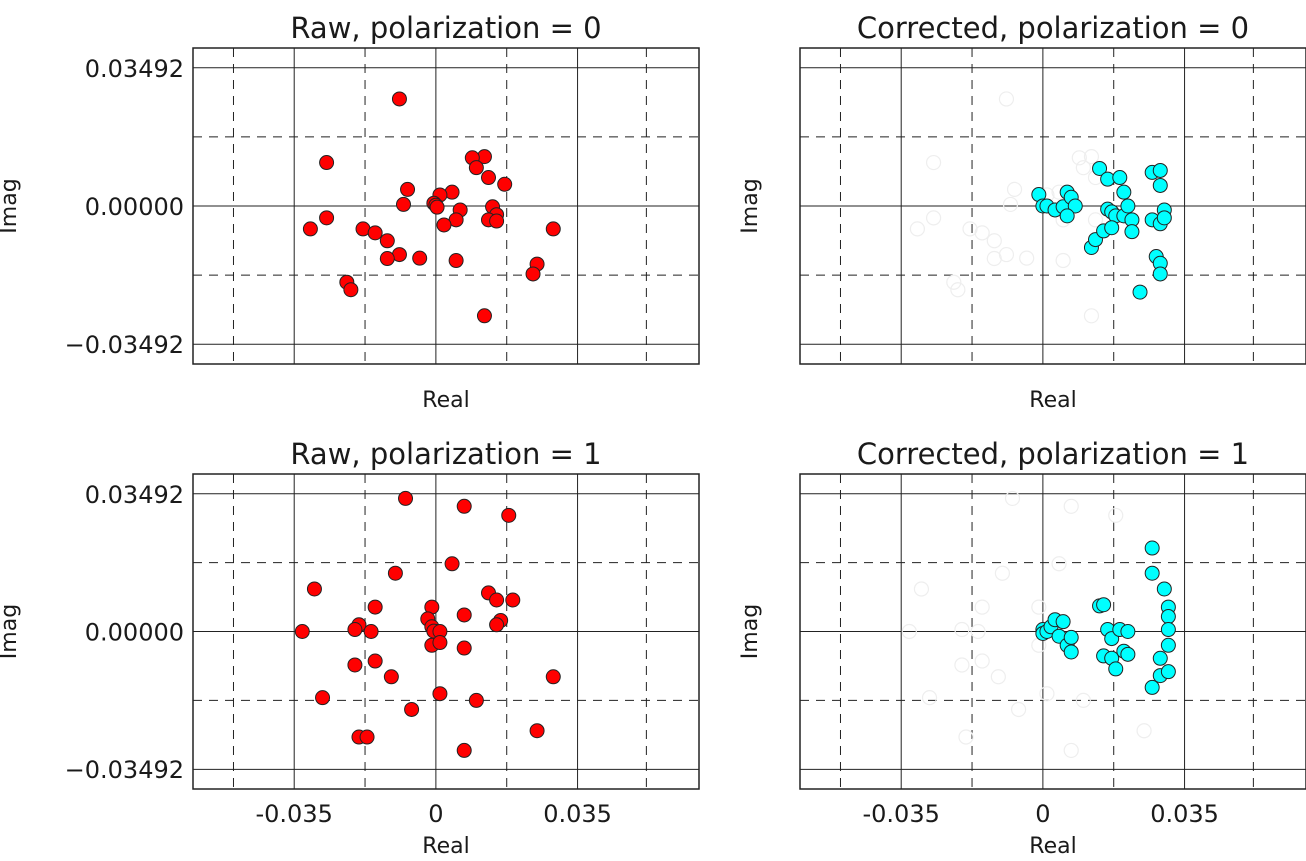 Image resolution: width=1306 pixels, height=861 pixels. What do you see at coordinates (445, 454) in the screenshot?
I see `chart-title: Raw, polarization = 1` at bounding box center [445, 454].